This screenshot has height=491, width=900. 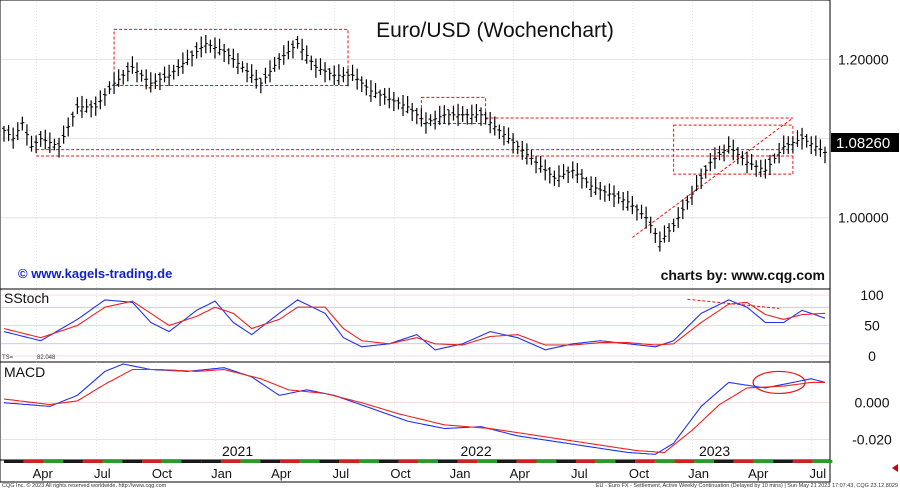 I want to click on stochastic-readout: 82.048, so click(x=46, y=358).